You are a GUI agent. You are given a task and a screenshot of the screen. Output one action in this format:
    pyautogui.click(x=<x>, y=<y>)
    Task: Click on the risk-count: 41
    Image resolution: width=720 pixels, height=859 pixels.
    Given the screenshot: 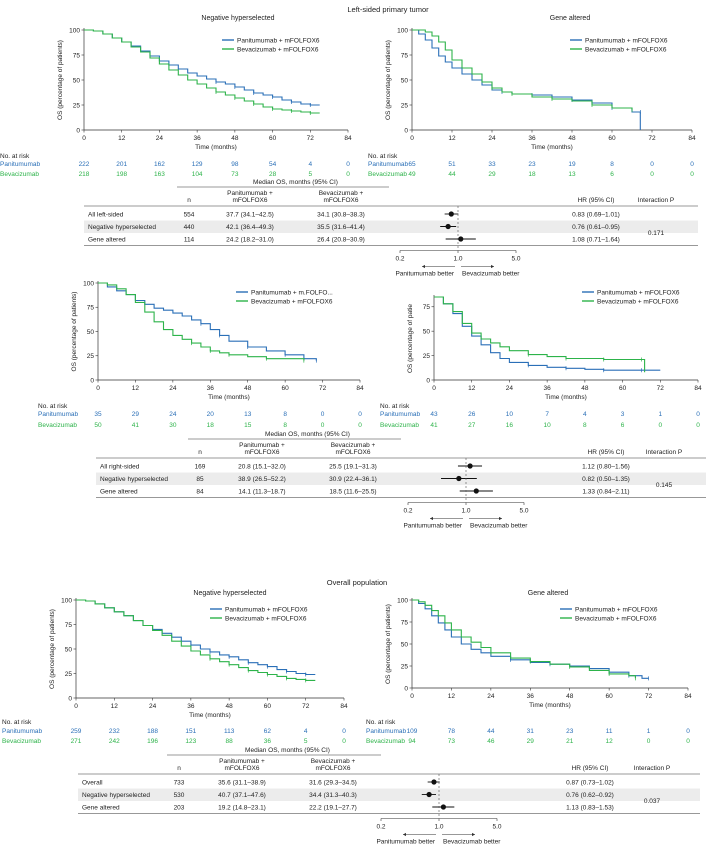 What is the action you would take?
    pyautogui.click(x=434, y=425)
    